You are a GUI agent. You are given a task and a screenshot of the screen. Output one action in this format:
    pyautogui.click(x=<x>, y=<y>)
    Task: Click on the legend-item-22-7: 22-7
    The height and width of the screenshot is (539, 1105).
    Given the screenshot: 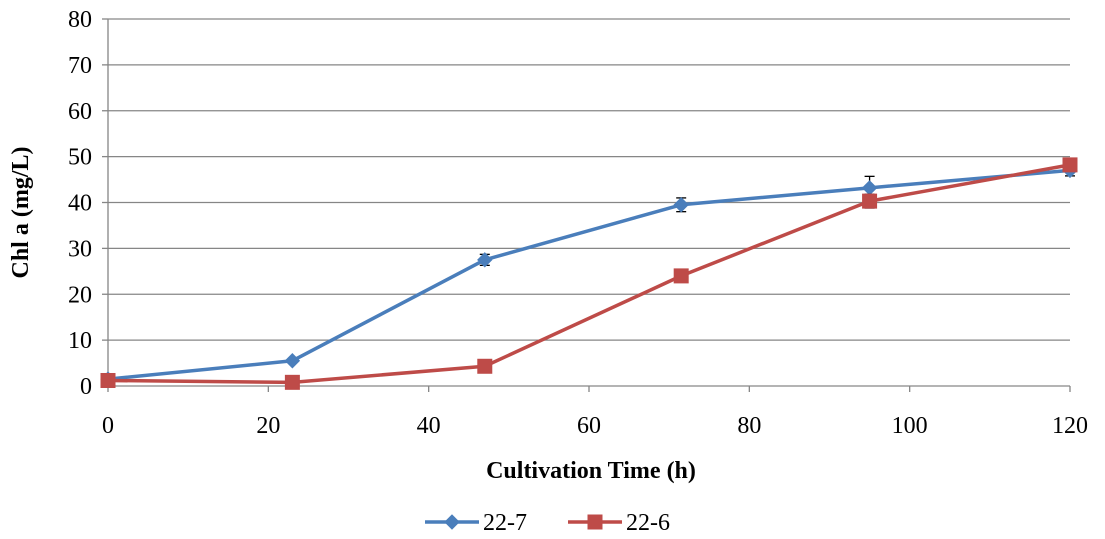 What is the action you would take?
    pyautogui.click(x=476, y=523)
    